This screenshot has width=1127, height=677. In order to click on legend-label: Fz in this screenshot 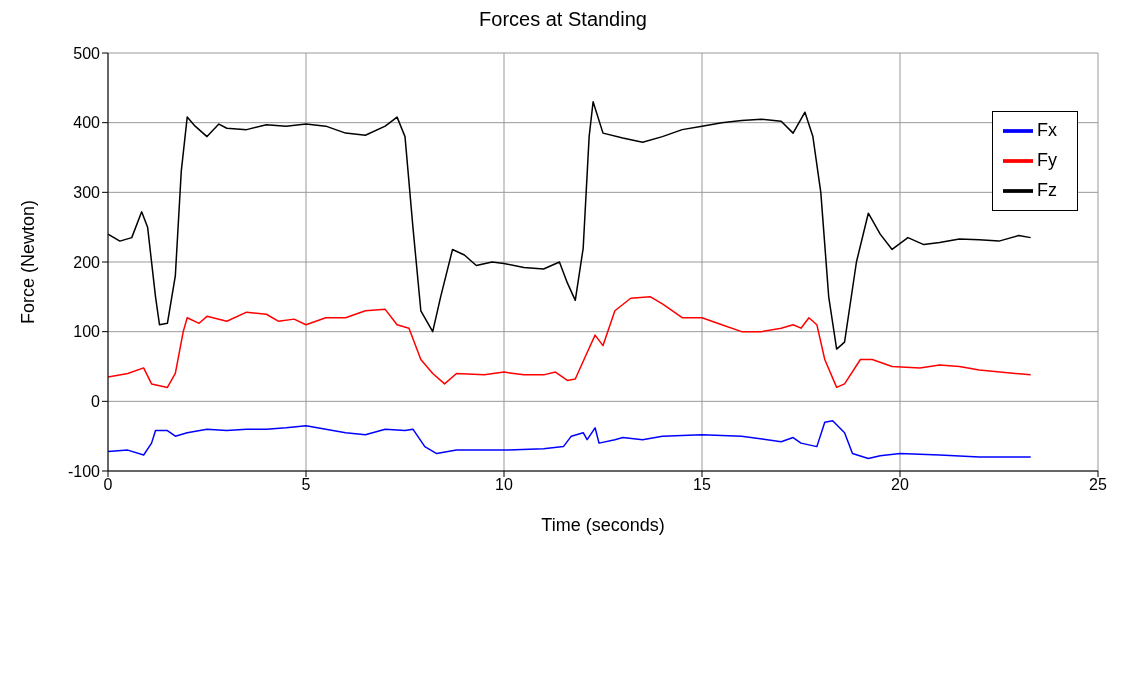, I will do `click(1047, 189)`.